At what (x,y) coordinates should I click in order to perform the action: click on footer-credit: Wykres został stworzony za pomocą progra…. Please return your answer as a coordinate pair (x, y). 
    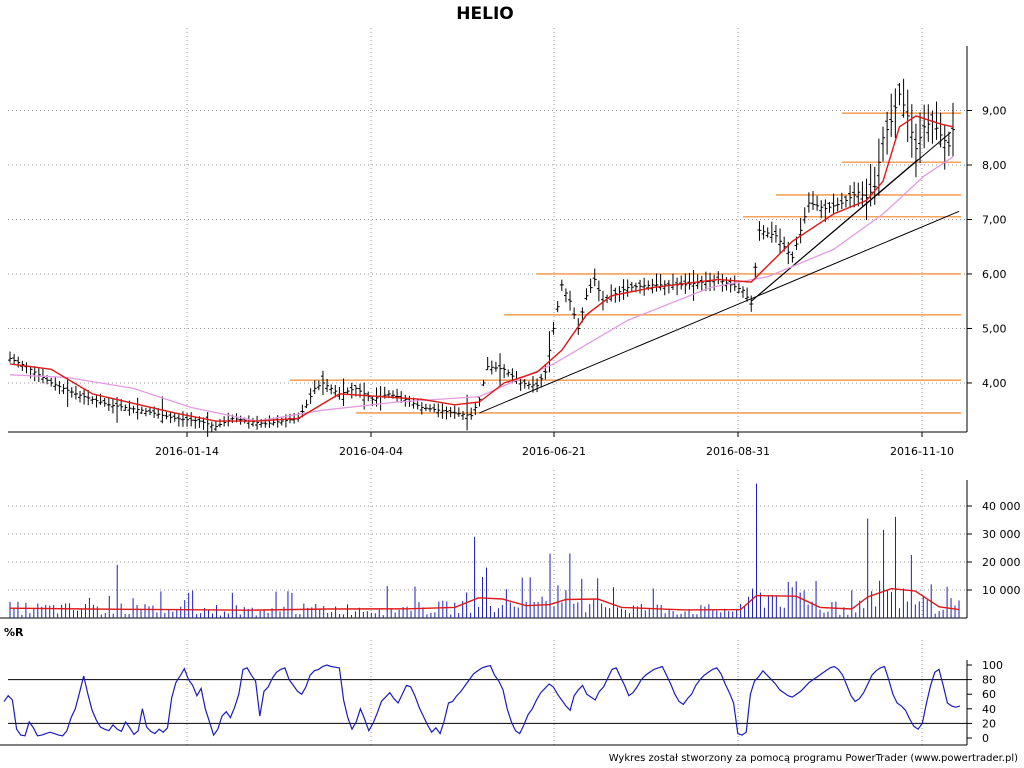
    Looking at the image, I should click on (813, 758).